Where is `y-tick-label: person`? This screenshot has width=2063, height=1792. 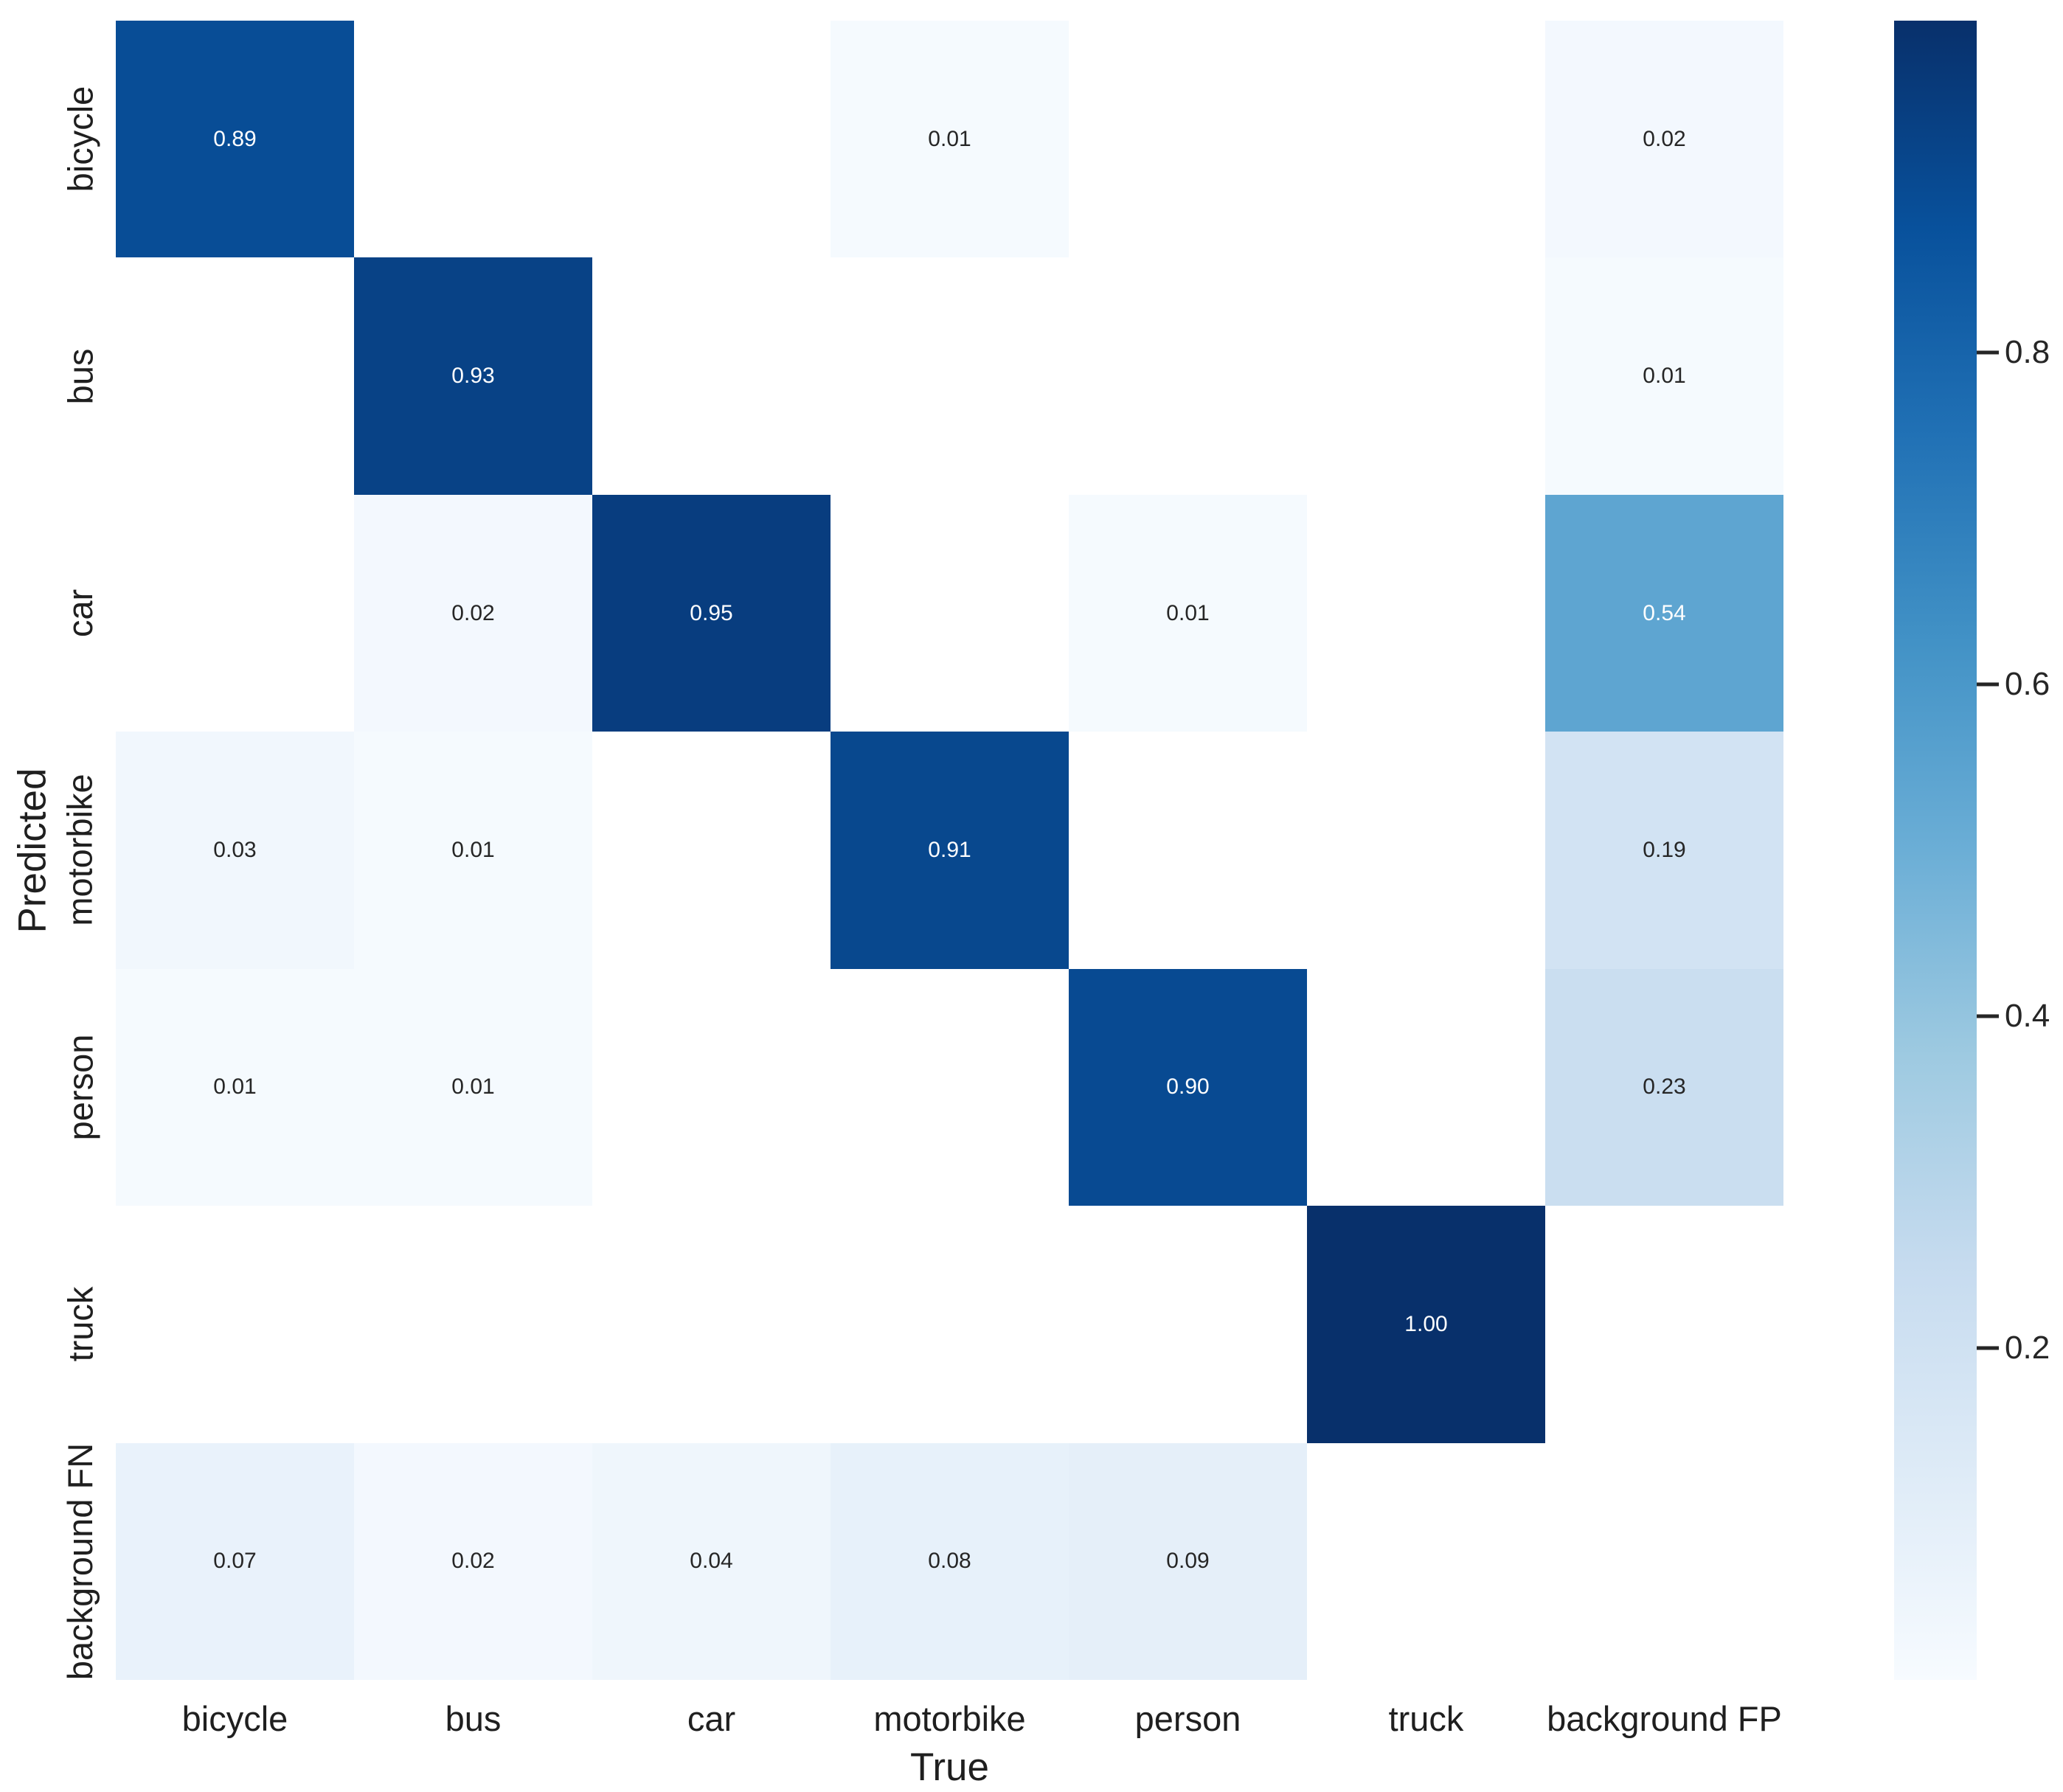 y-tick-label: person is located at coordinates (80, 1087).